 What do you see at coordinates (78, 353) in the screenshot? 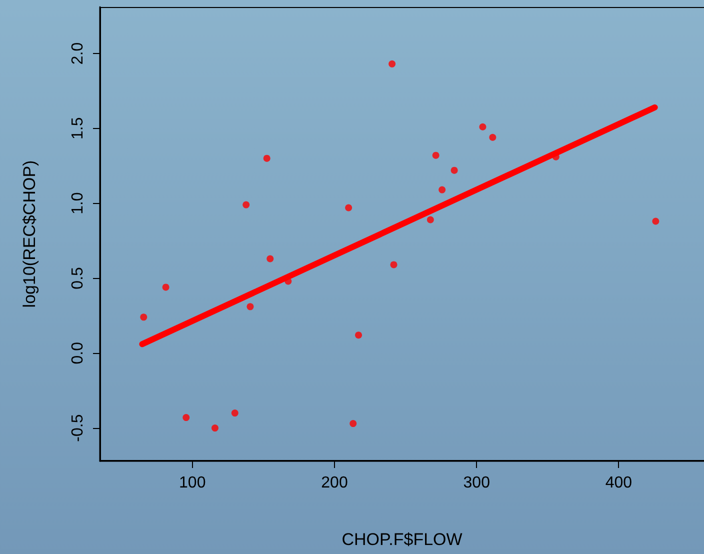
I see `y-tick-label: 0.0` at bounding box center [78, 353].